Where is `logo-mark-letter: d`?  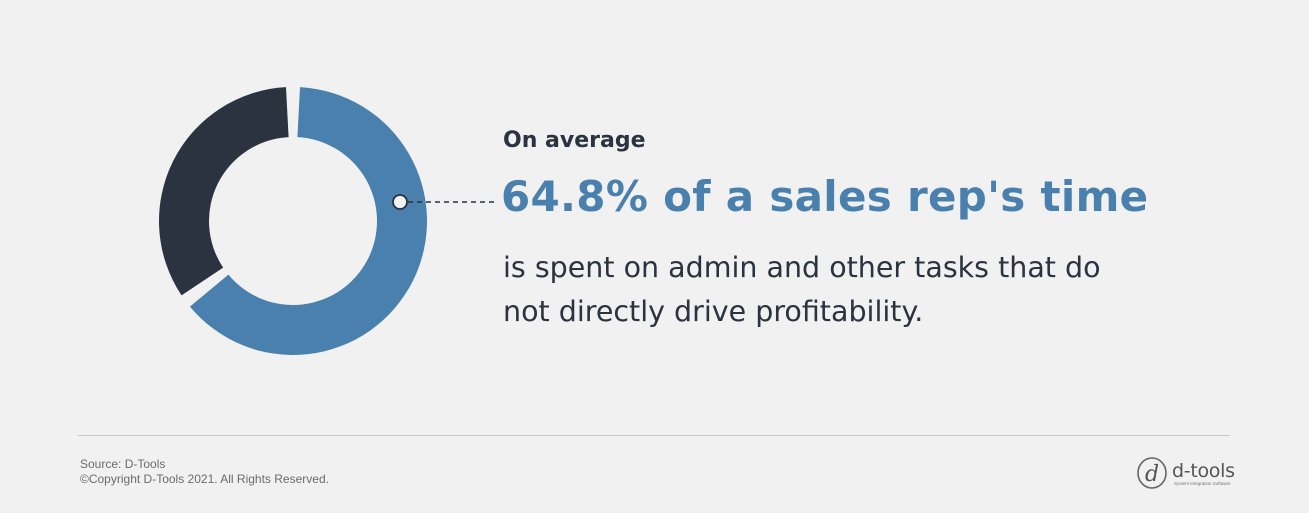 logo-mark-letter: d is located at coordinates (1152, 474).